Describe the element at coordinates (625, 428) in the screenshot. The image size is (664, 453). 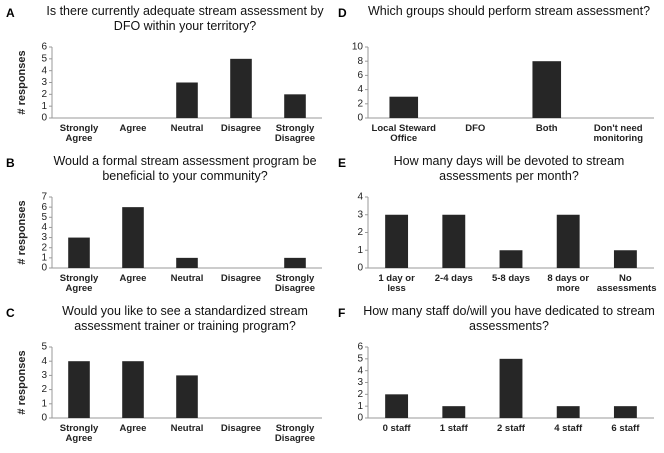
I see `x-tick-label: 6 staff` at that location.